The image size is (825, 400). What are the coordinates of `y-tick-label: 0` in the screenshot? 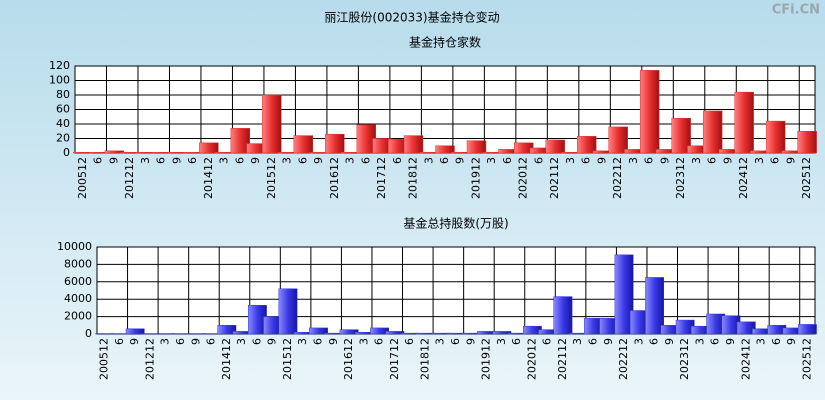 It's located at (88, 333).